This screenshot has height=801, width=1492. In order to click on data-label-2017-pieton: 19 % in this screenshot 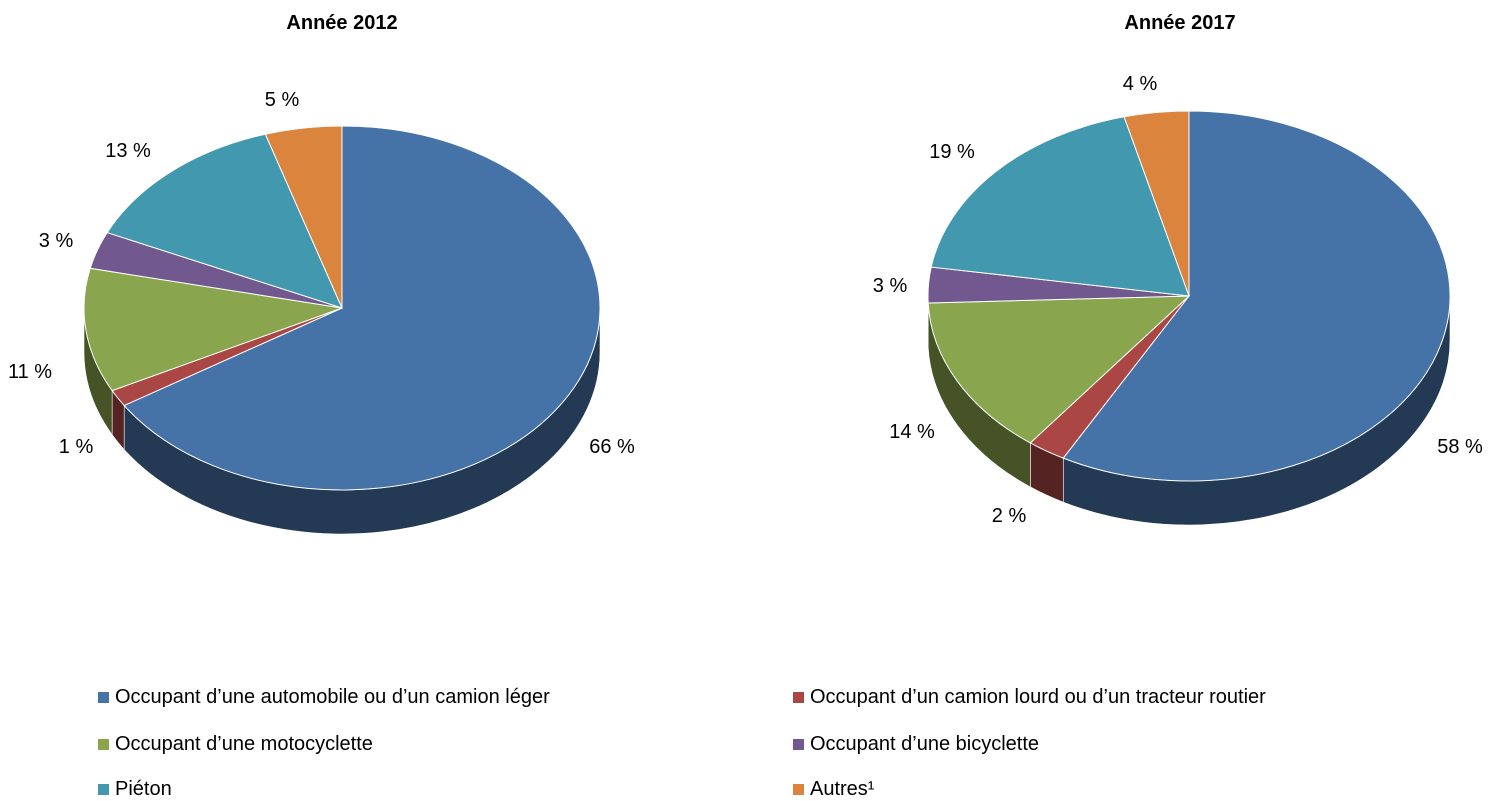, I will do `click(952, 152)`.